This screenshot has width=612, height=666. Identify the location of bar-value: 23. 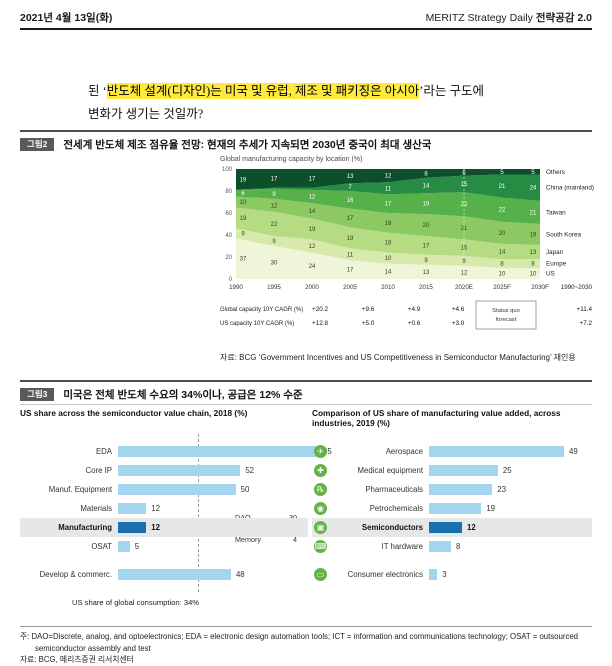
(502, 489).